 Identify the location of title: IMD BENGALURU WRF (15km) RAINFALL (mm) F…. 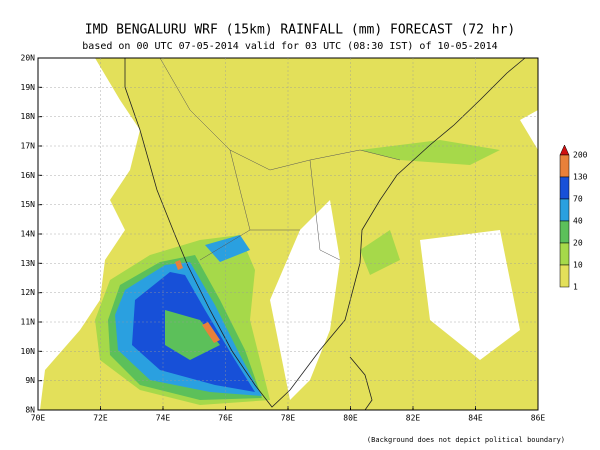
(300, 30).